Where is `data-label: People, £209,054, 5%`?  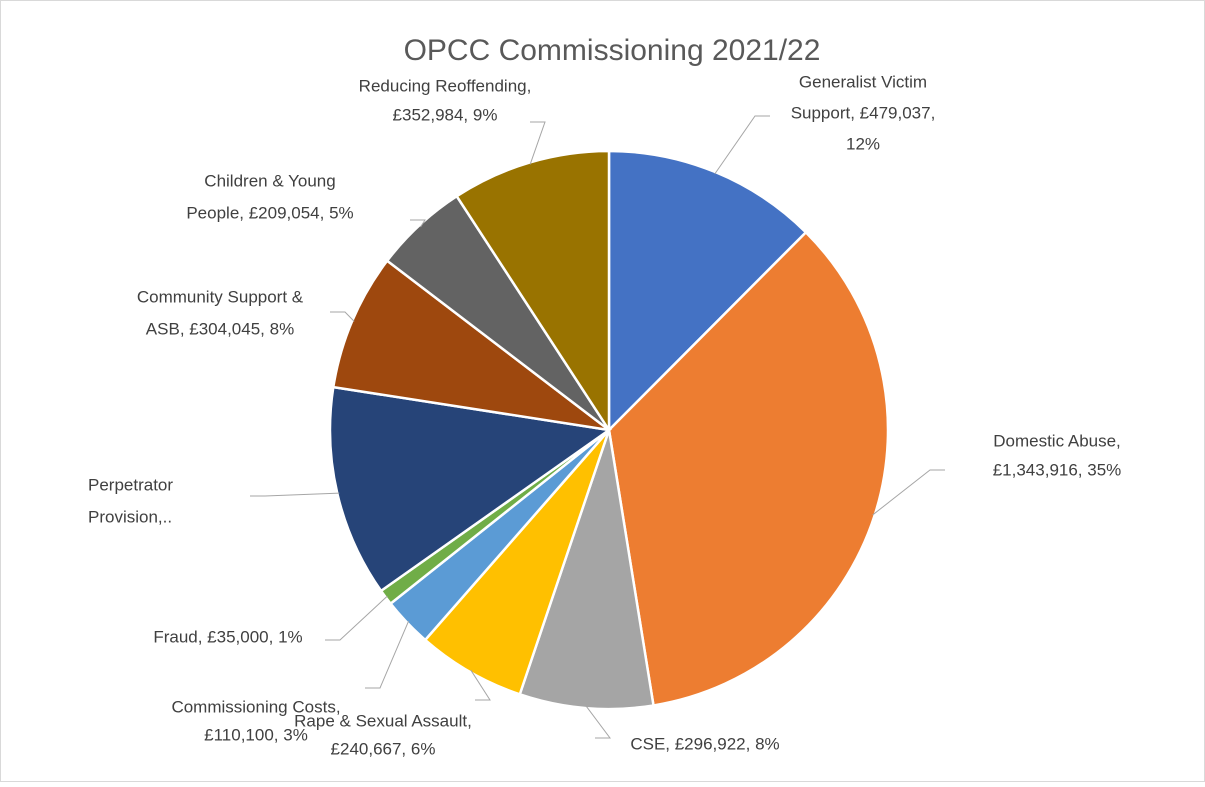 data-label: People, £209,054, 5% is located at coordinates (269, 212).